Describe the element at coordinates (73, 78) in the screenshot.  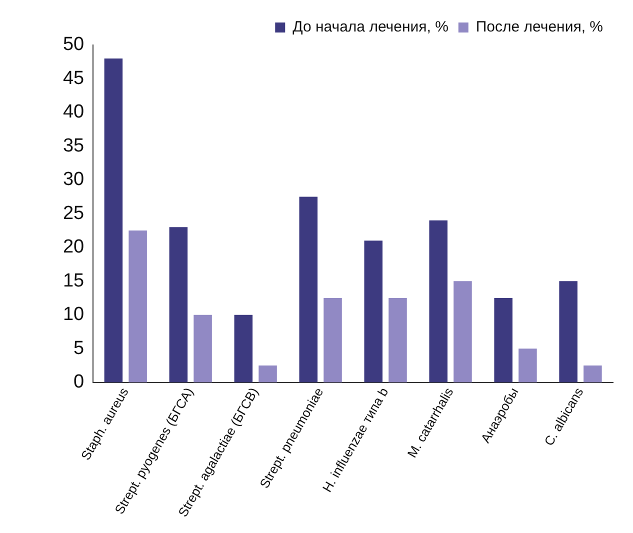
I see `y-tick-label: 45` at that location.